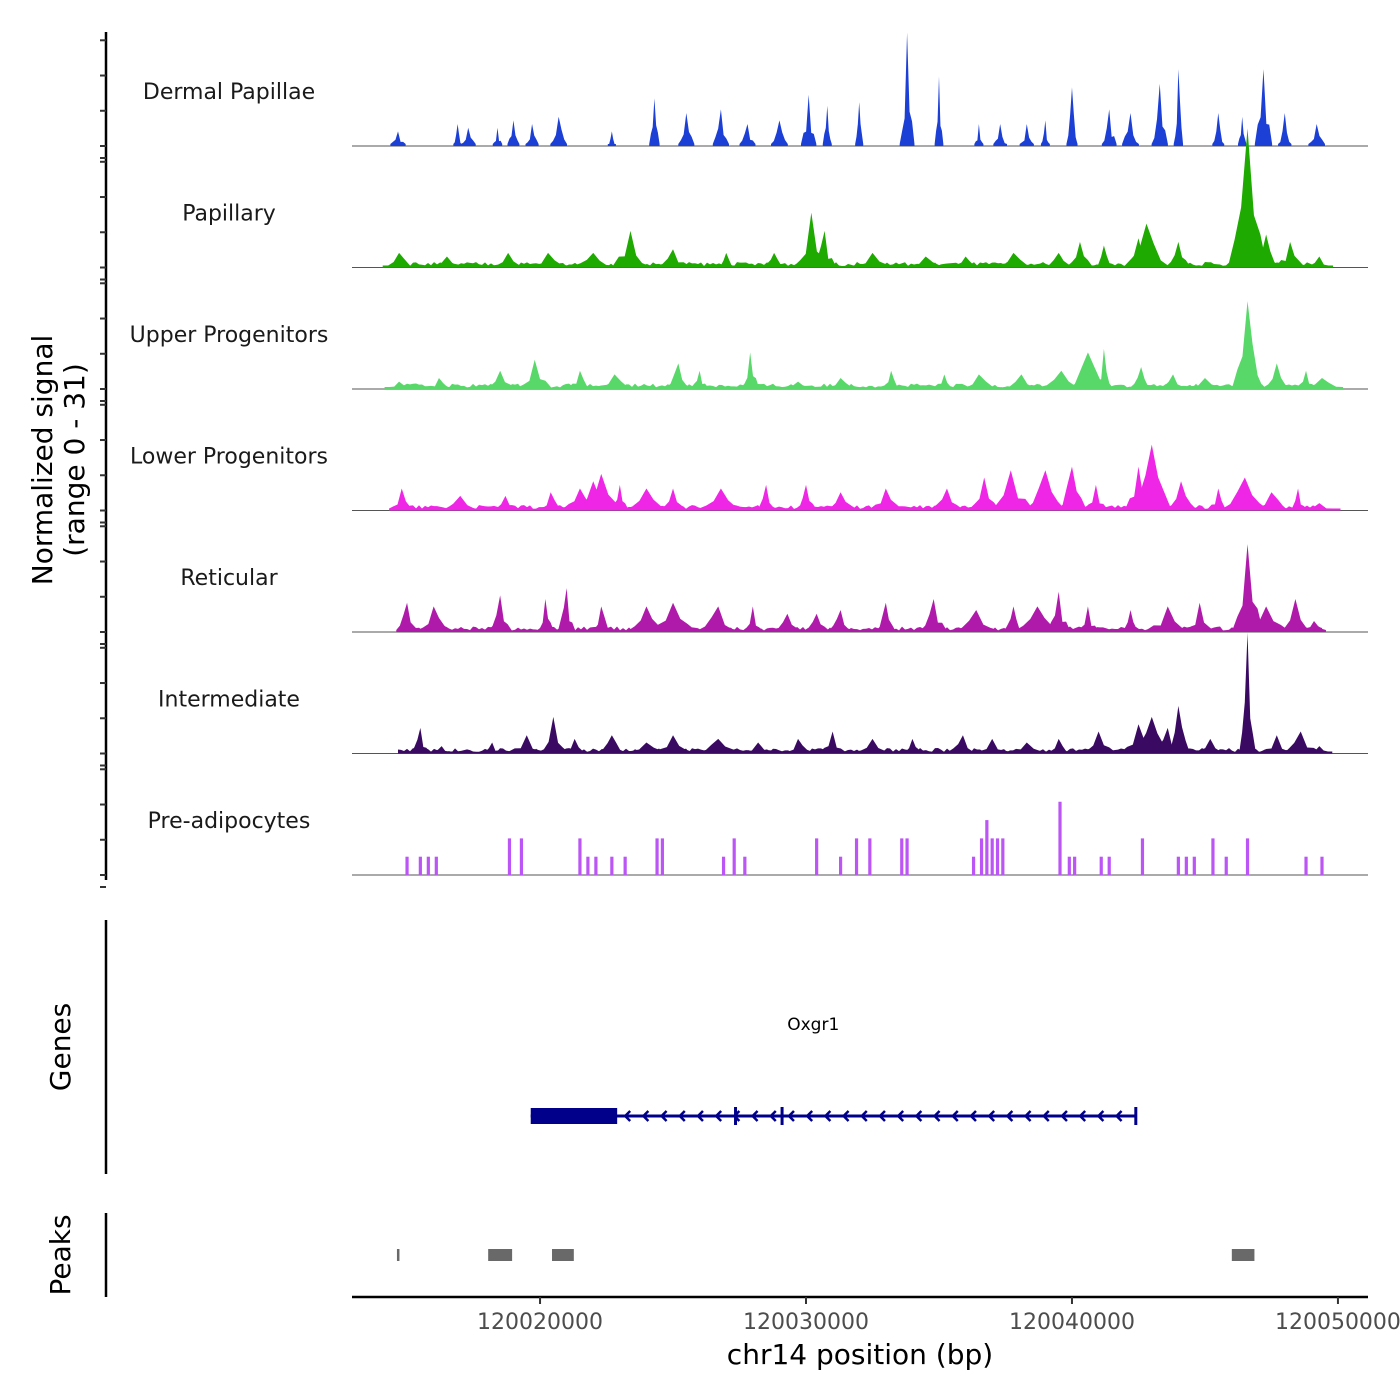 The height and width of the screenshot is (1400, 1400). I want to click on signal-y-axis-title-line1: Normalized signal, so click(42, 460).